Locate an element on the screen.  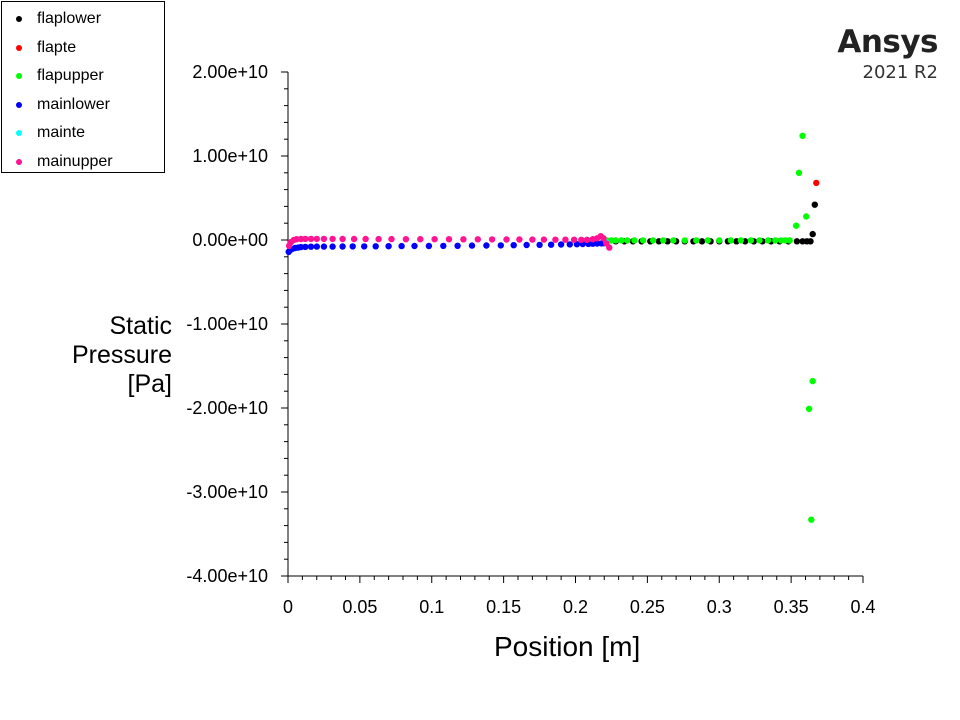
legend-item: mainupper is located at coordinates (82, 162).